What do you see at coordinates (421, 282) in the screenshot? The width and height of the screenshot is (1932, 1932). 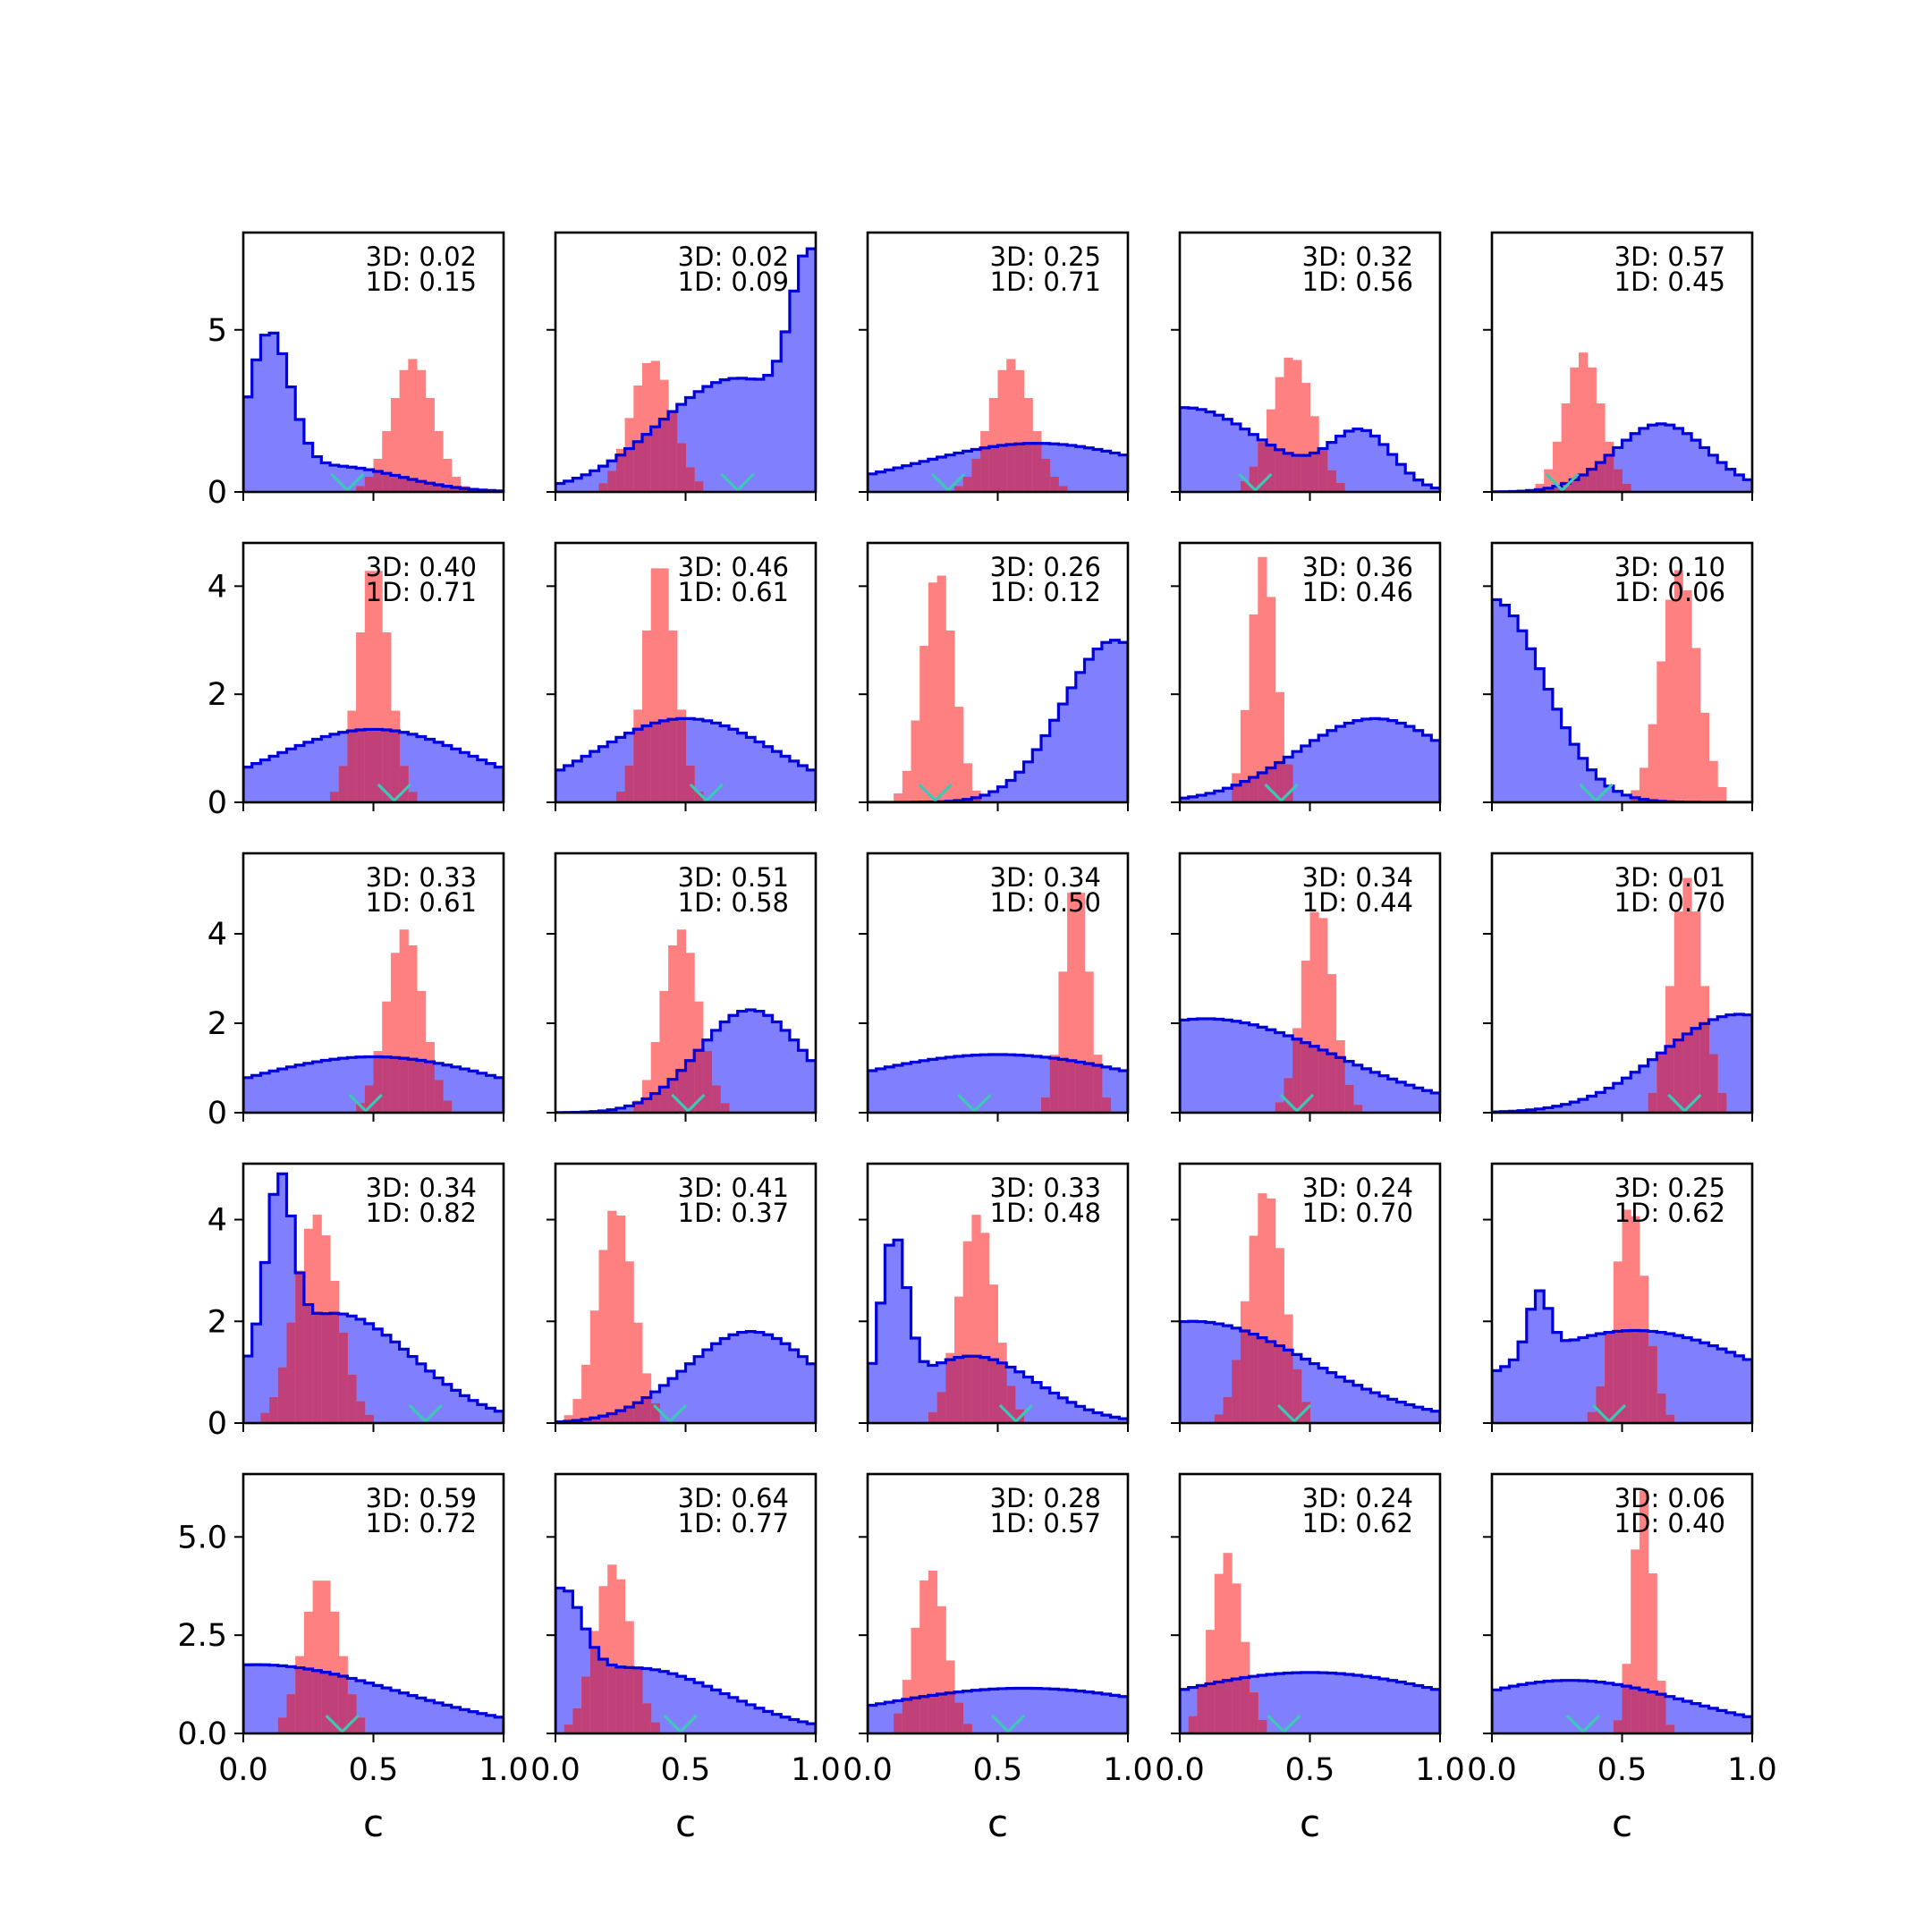 I see `annotation-1d: 1D: 0.15` at bounding box center [421, 282].